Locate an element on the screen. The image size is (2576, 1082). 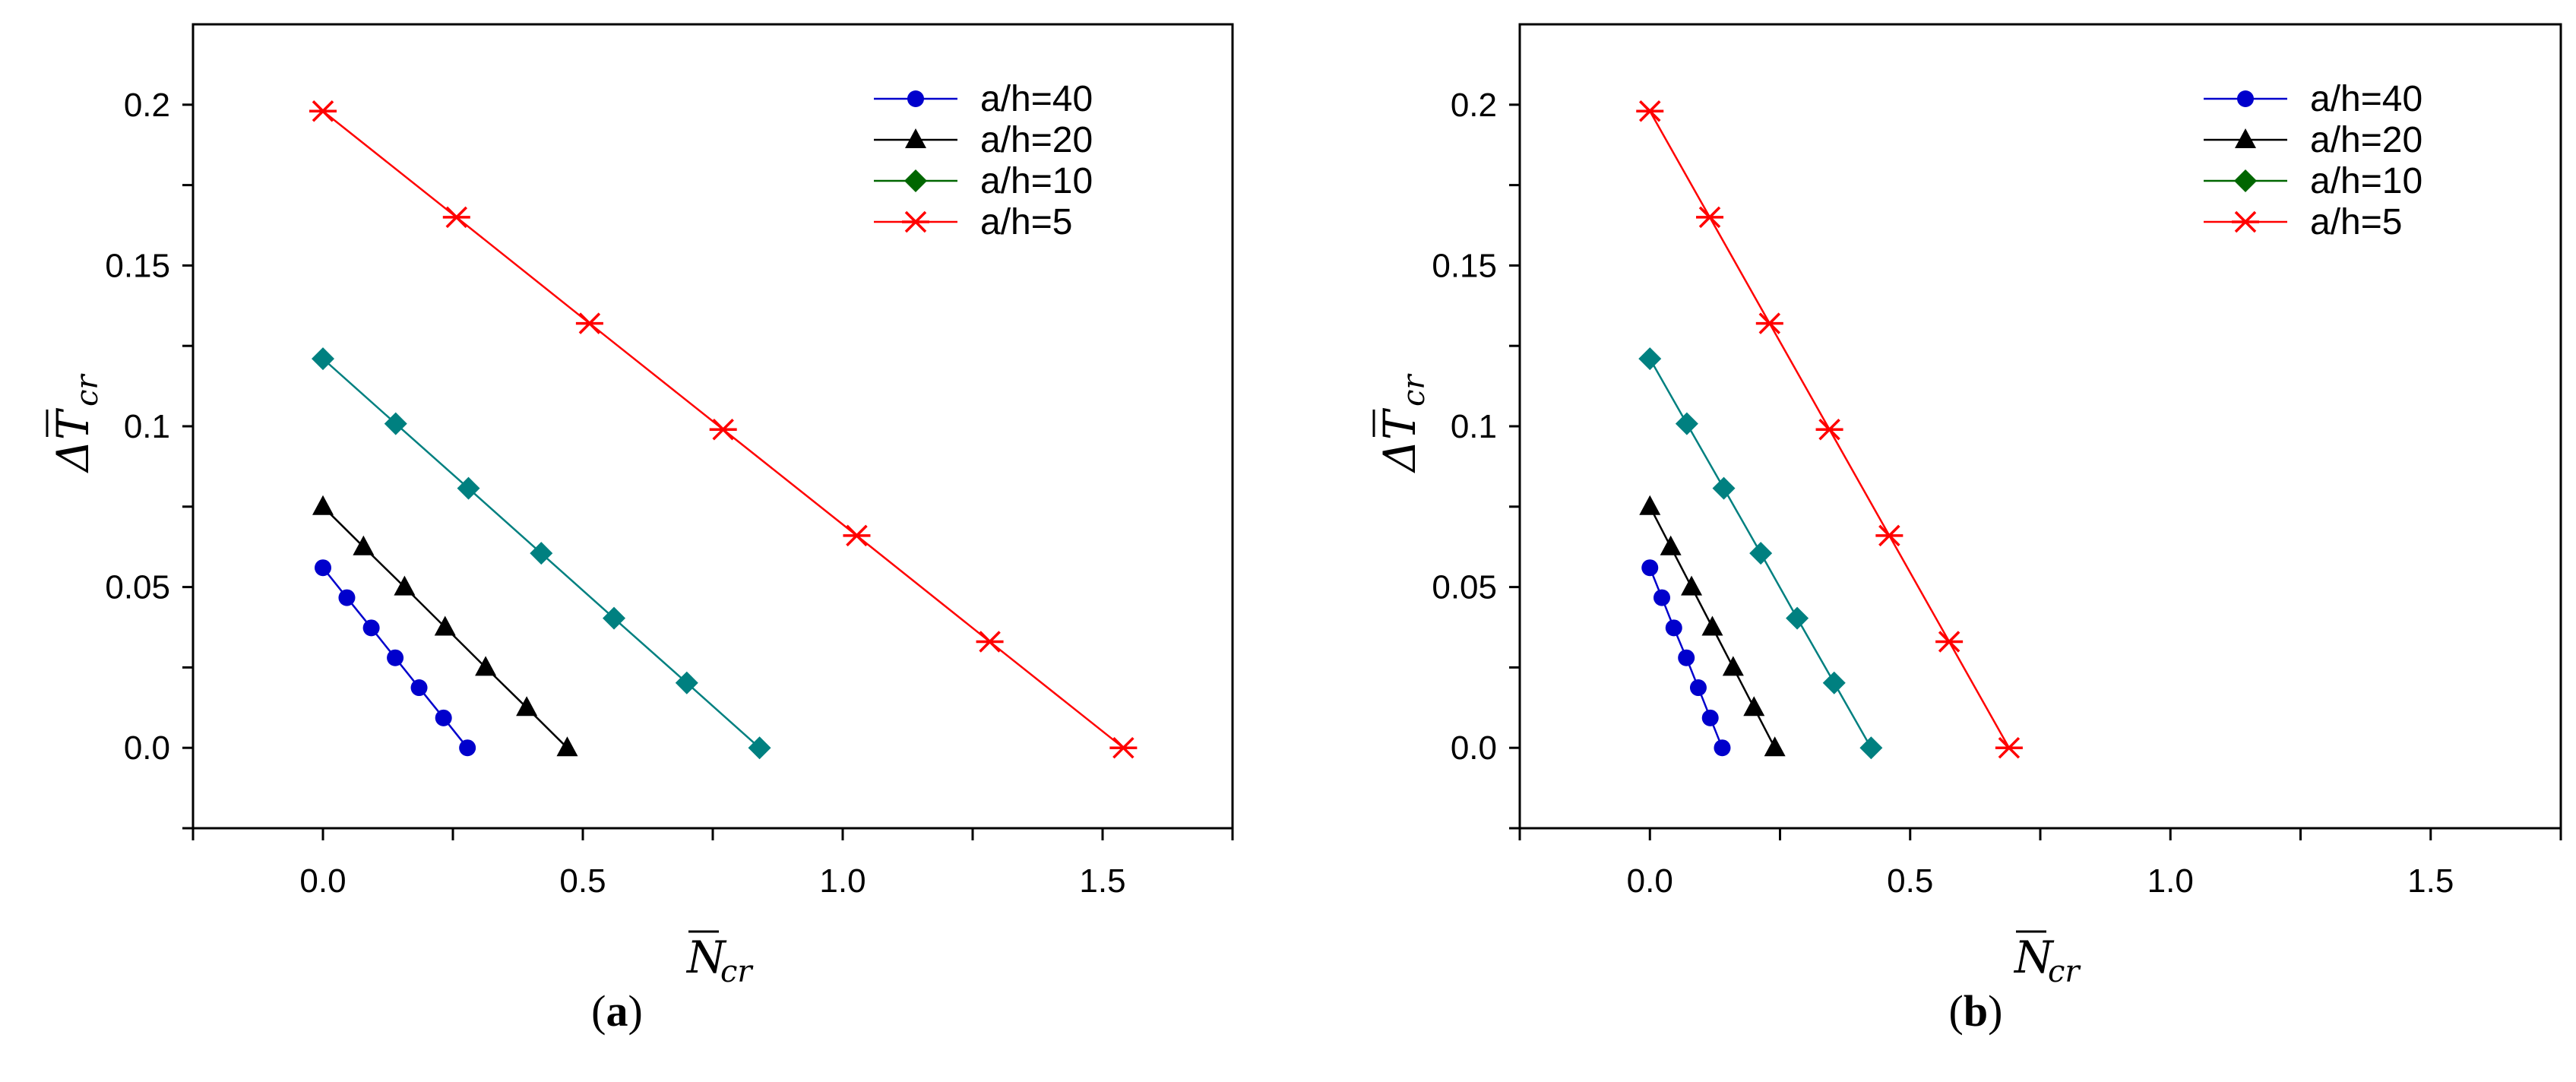
legend-marker-stroke is located at coordinates (2245, 221).